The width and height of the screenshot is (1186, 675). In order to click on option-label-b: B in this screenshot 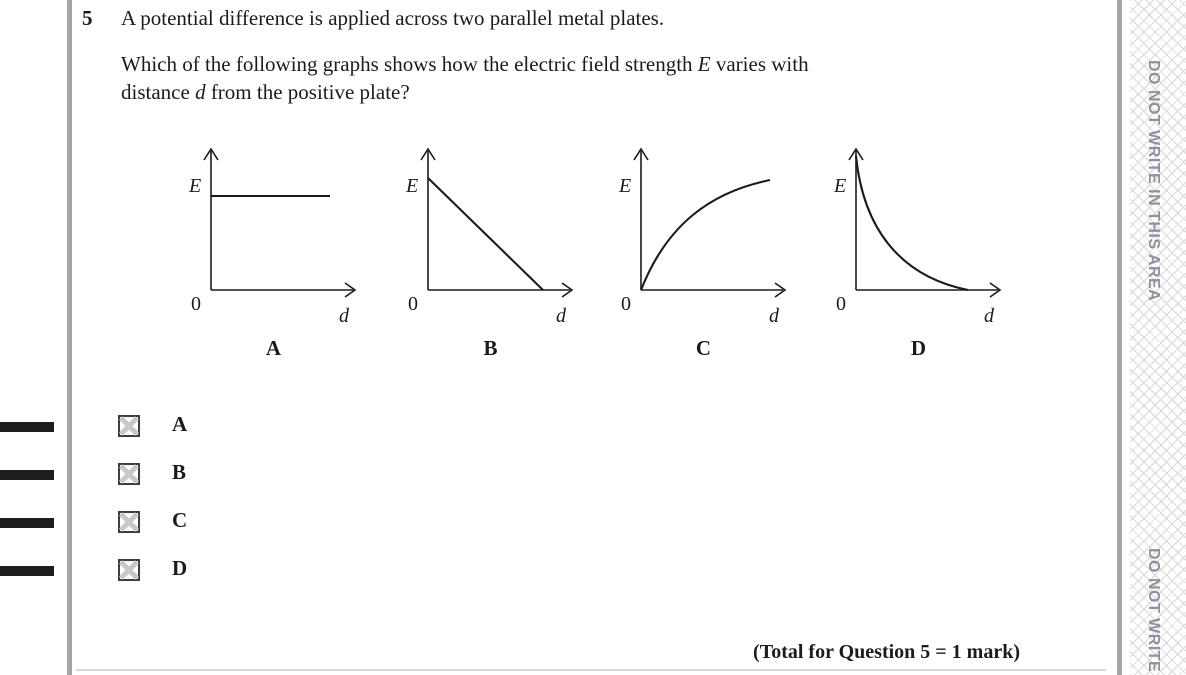, I will do `click(179, 472)`.